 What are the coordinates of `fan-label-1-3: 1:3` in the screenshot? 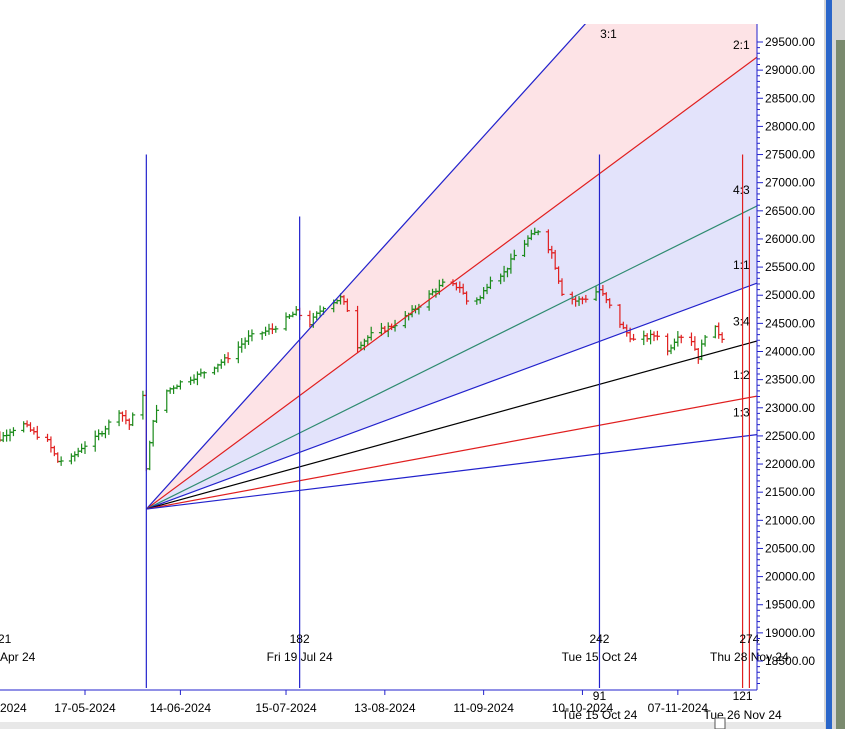 It's located at (741, 413).